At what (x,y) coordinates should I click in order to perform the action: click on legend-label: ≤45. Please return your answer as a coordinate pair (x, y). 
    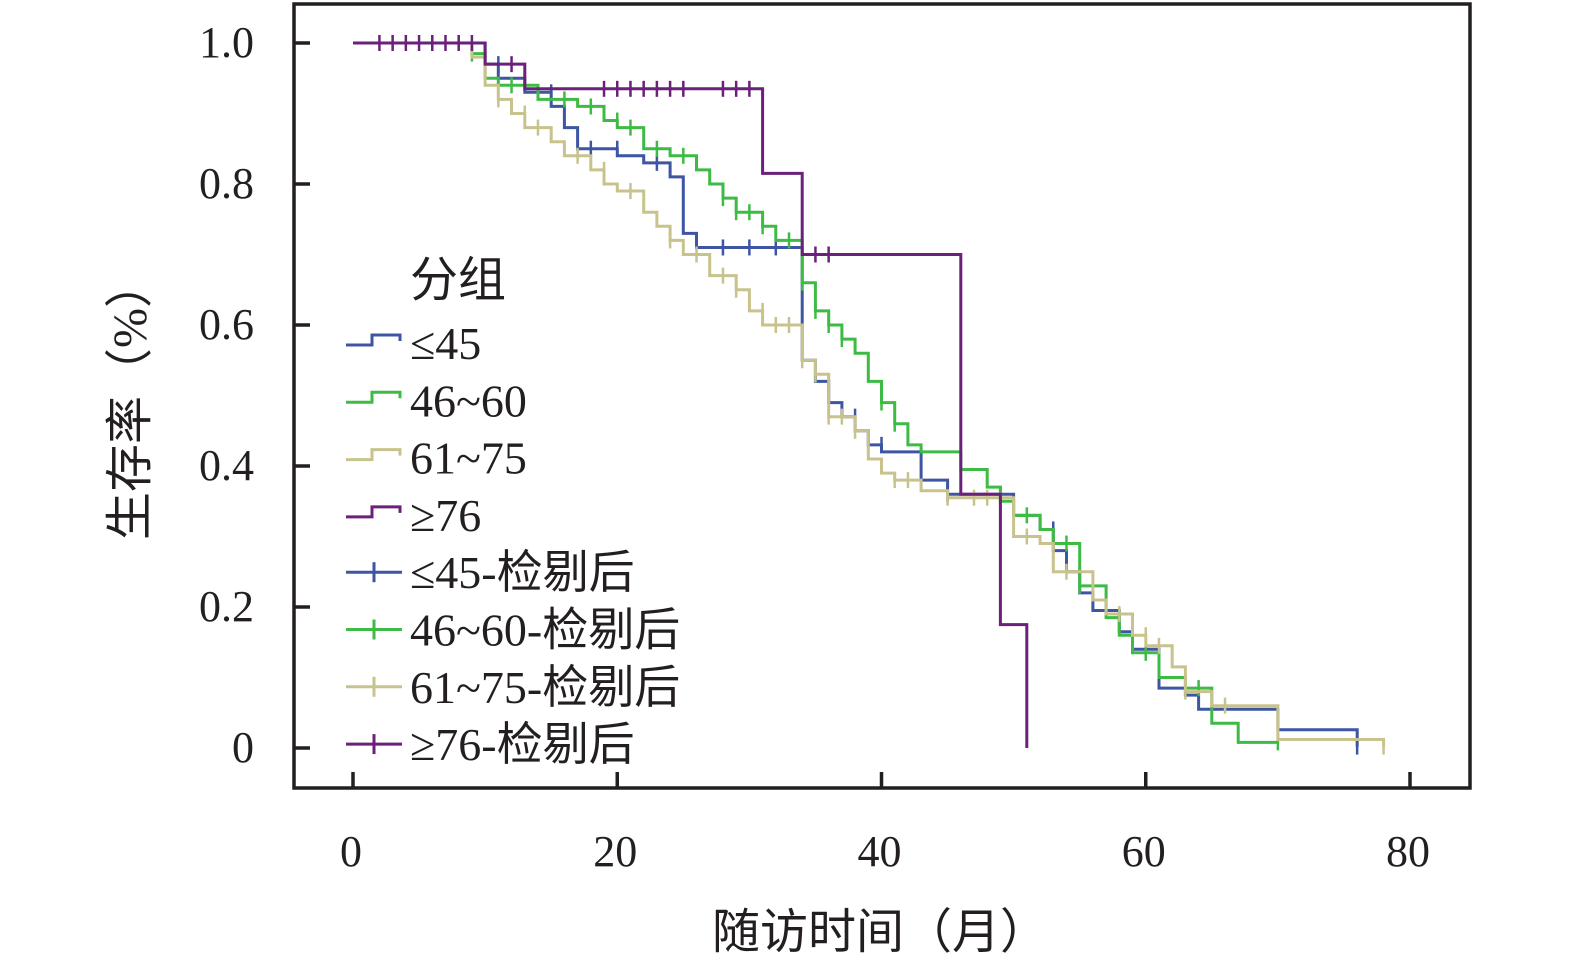
    Looking at the image, I should click on (445, 343).